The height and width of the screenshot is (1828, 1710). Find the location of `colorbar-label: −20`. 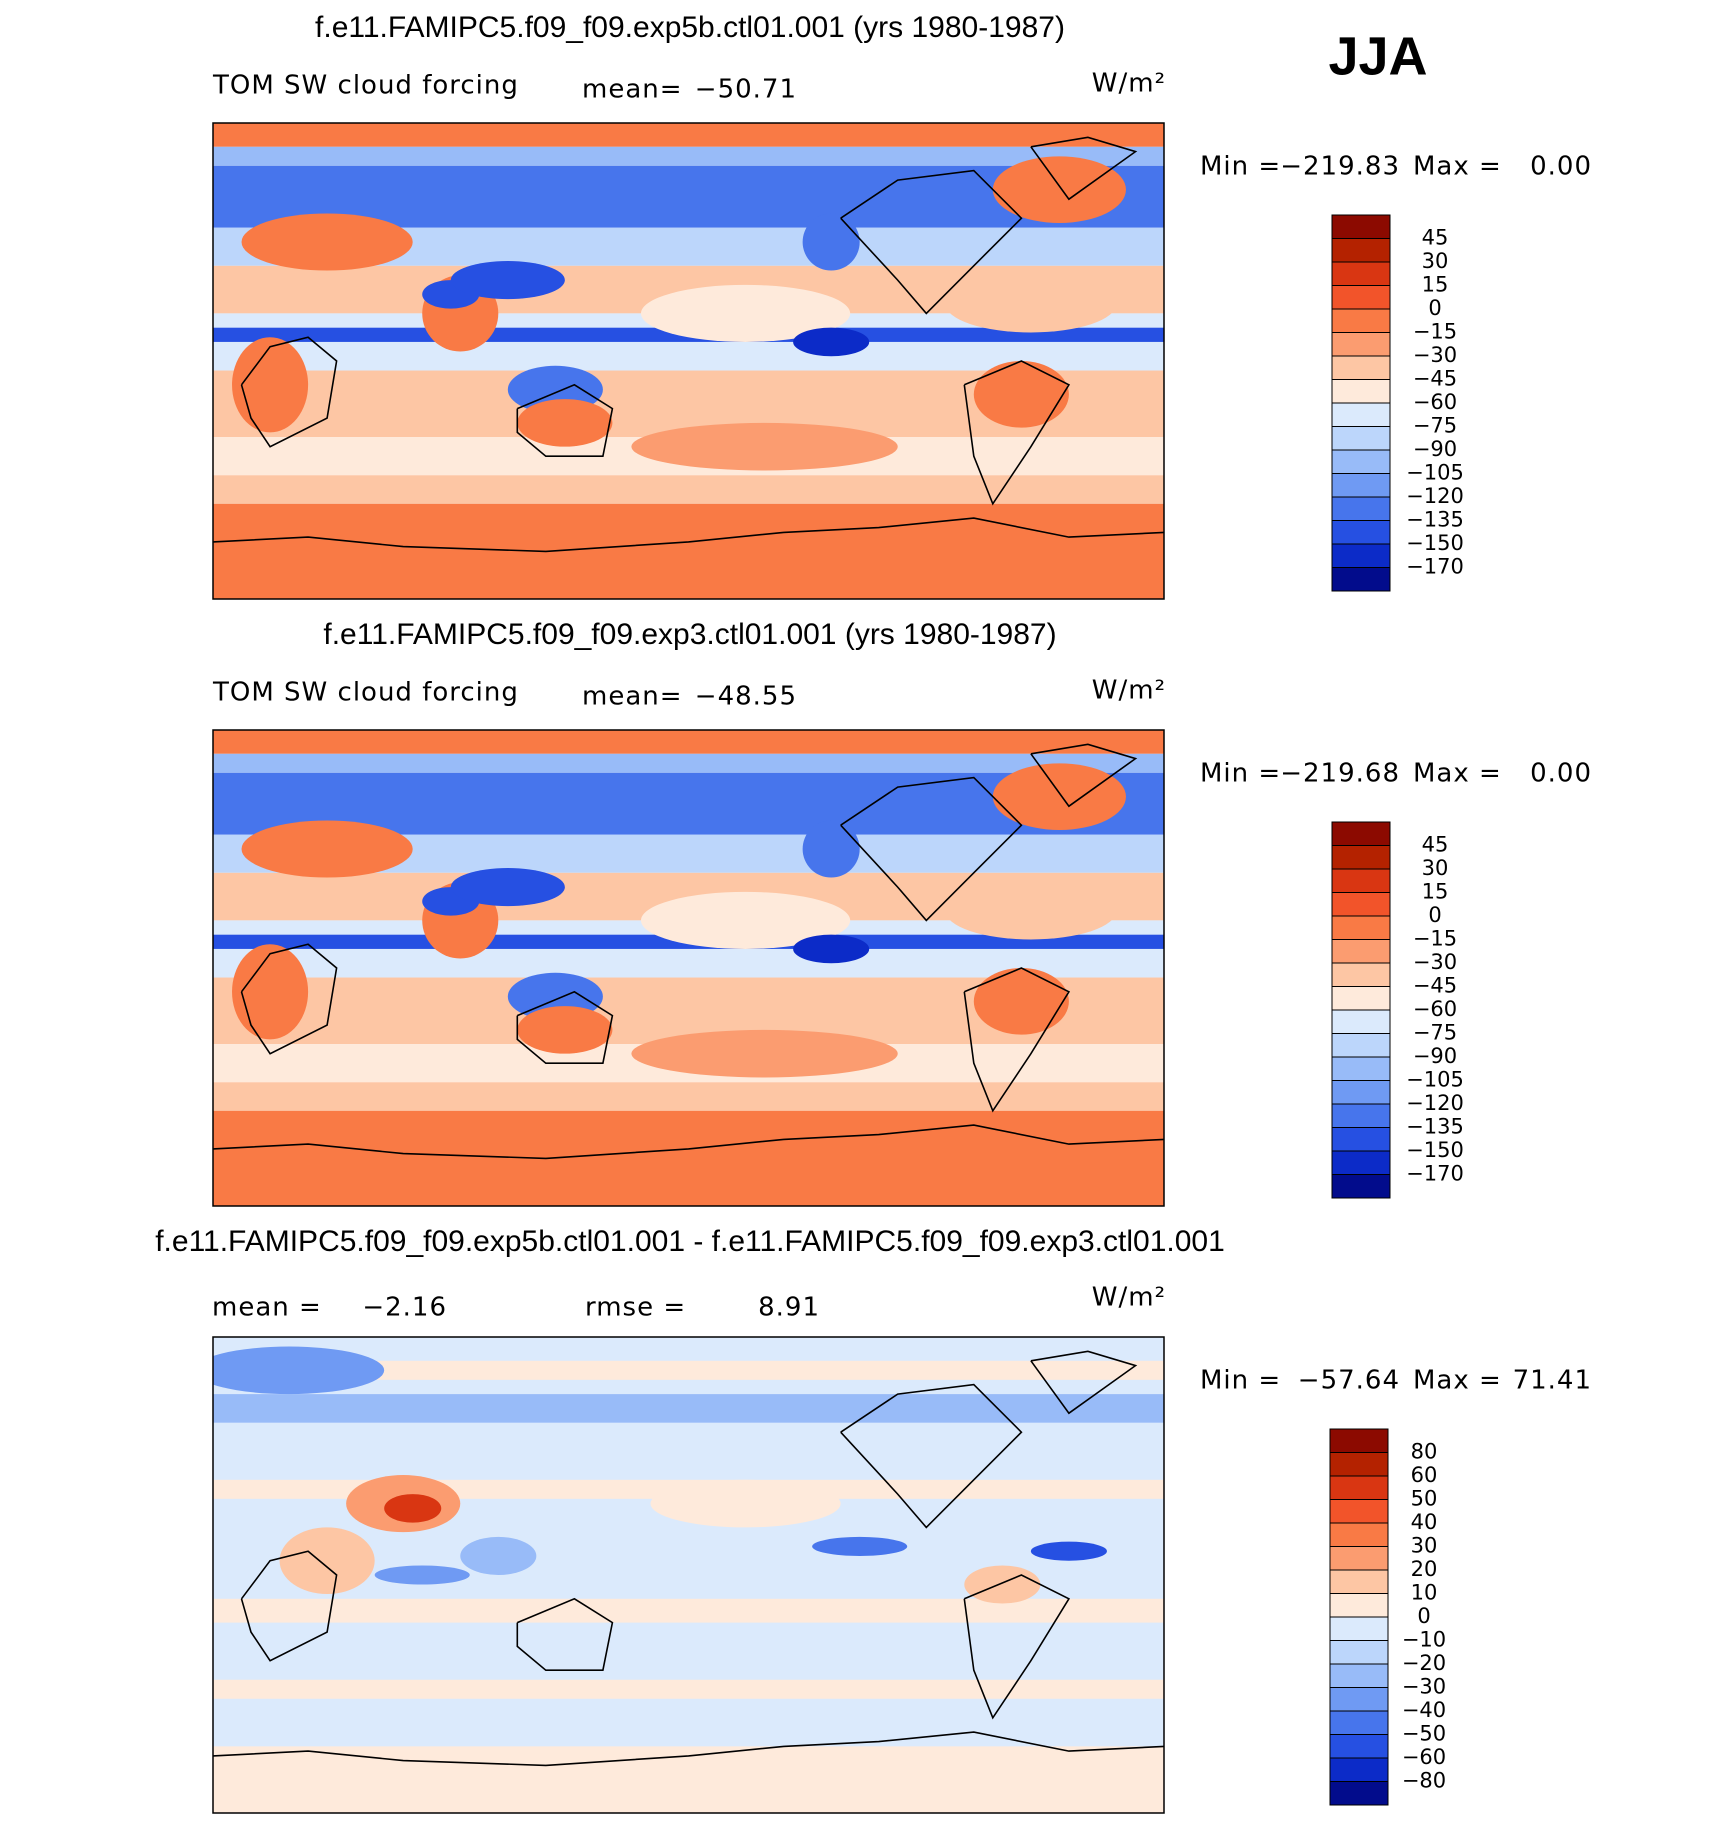

colorbar-label: −20 is located at coordinates (1424, 1663).